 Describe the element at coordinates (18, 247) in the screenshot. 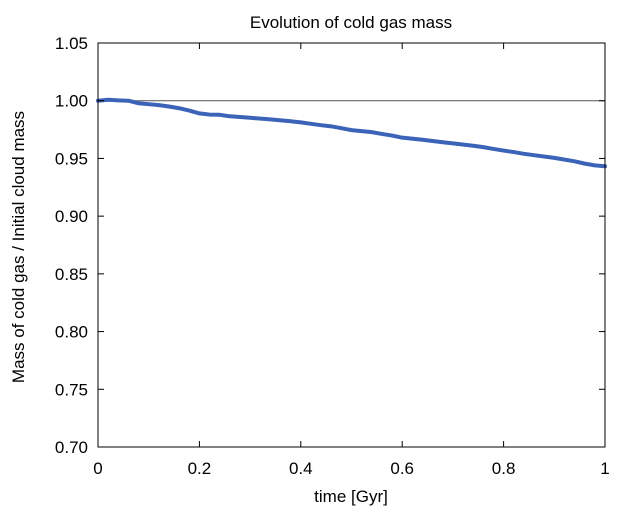

I see `y-axis-label: Mass of cold gas / Initial cloud mass` at that location.